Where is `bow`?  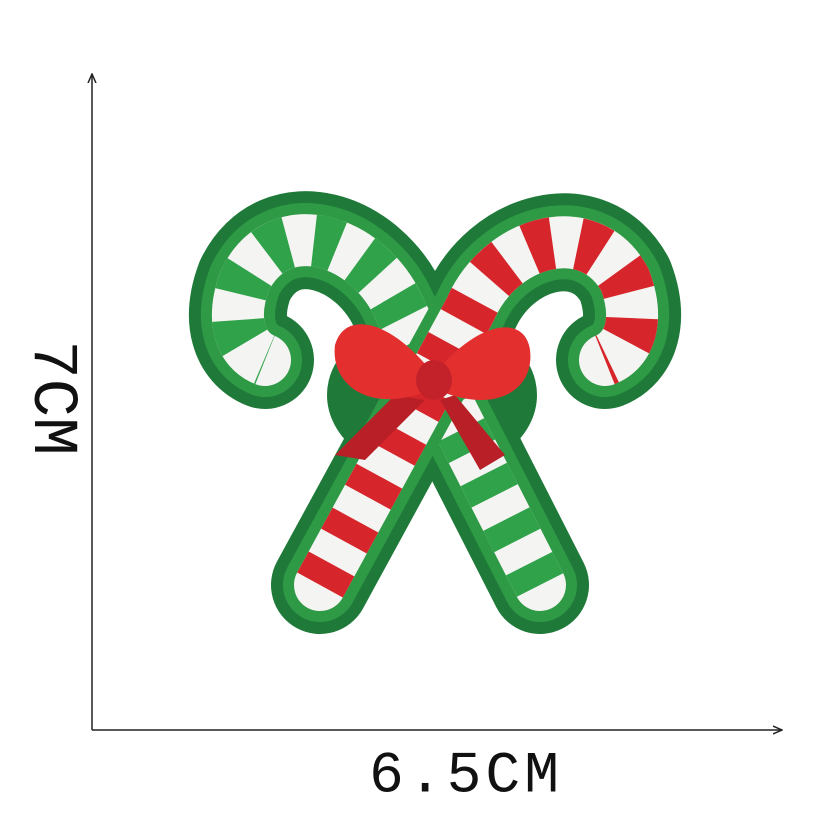
bow is located at coordinates (432, 397).